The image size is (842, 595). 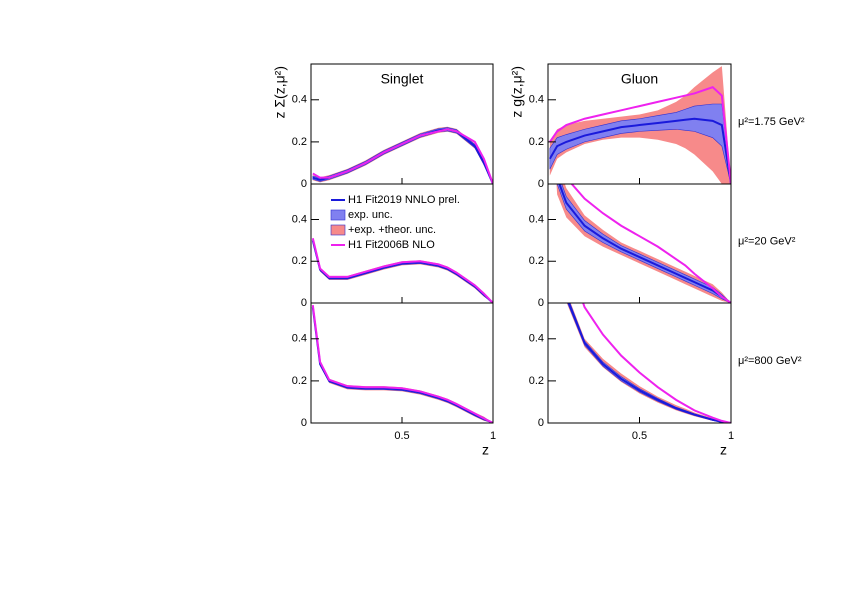 I want to click on scale-label: μ²=20 GeV², so click(x=767, y=241).